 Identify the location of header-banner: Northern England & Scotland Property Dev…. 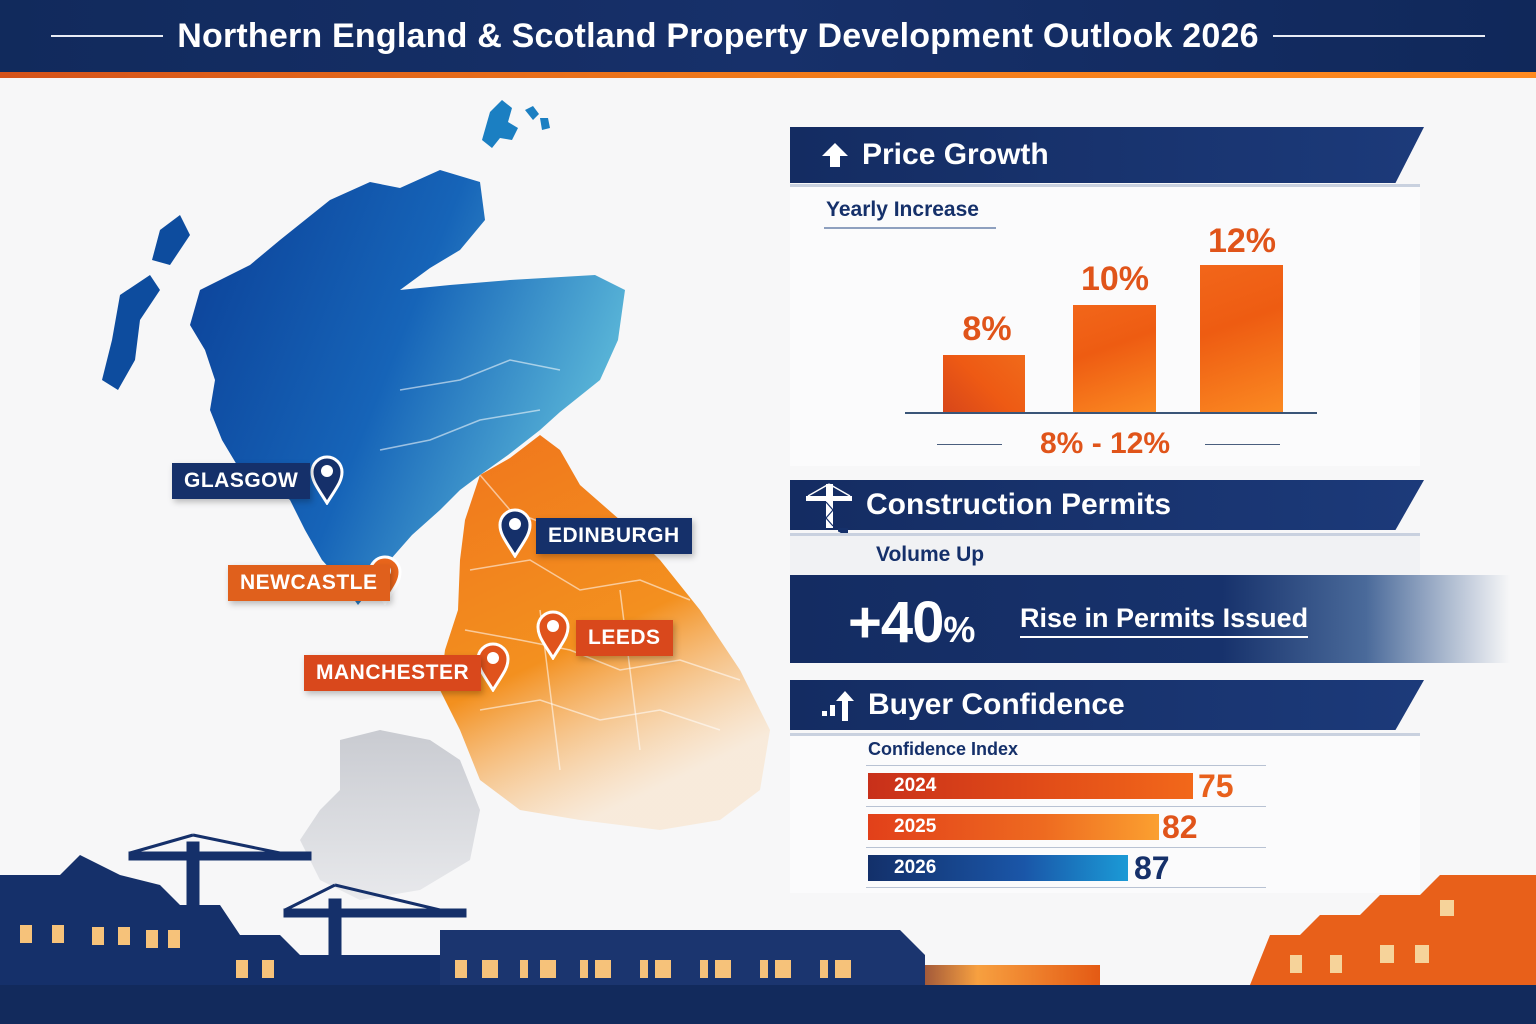
(768, 36).